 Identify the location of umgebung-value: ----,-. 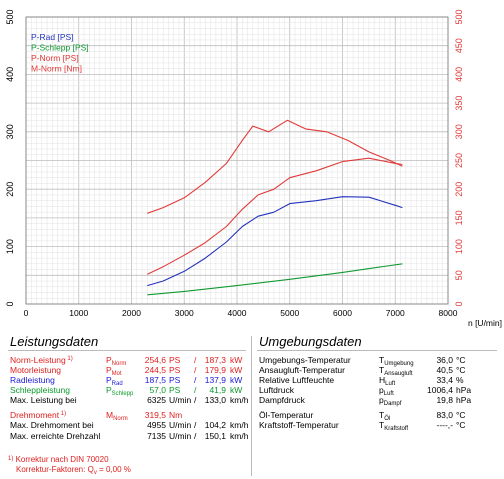
(444, 425).